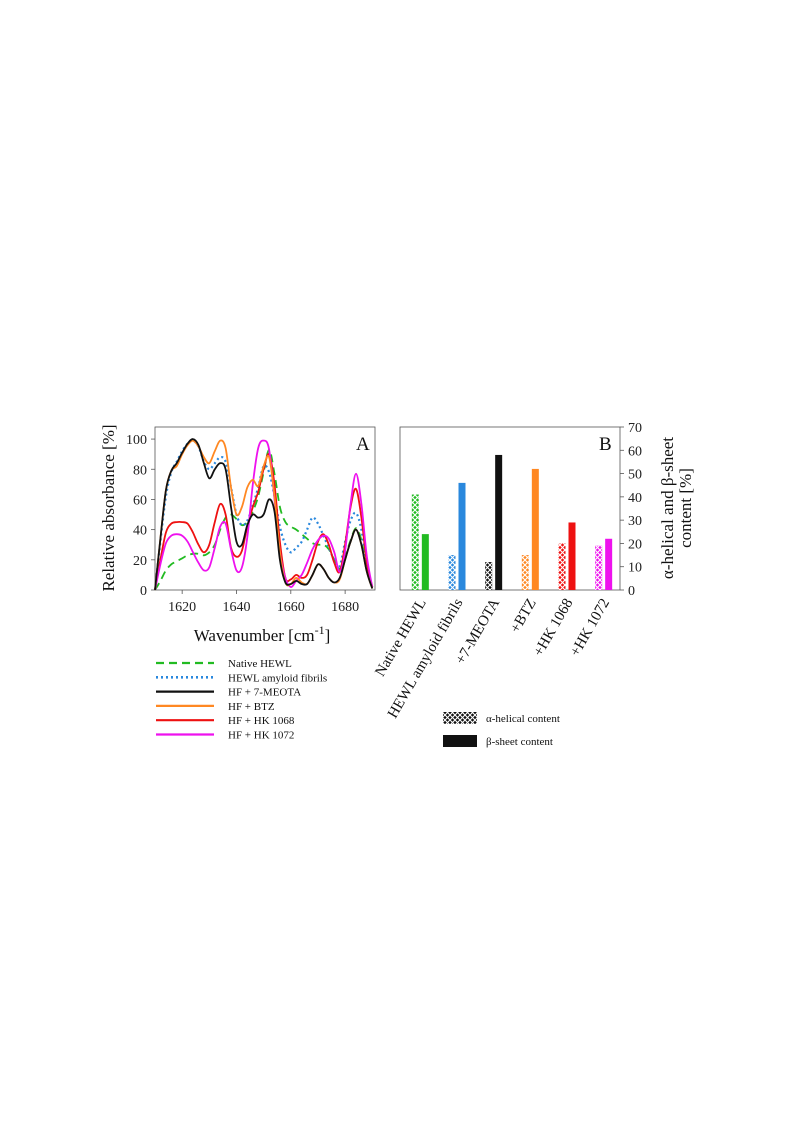 This screenshot has width=793, height=1121. What do you see at coordinates (264, 693) in the screenshot?
I see `legend-label: HF + 7-MEOTA` at bounding box center [264, 693].